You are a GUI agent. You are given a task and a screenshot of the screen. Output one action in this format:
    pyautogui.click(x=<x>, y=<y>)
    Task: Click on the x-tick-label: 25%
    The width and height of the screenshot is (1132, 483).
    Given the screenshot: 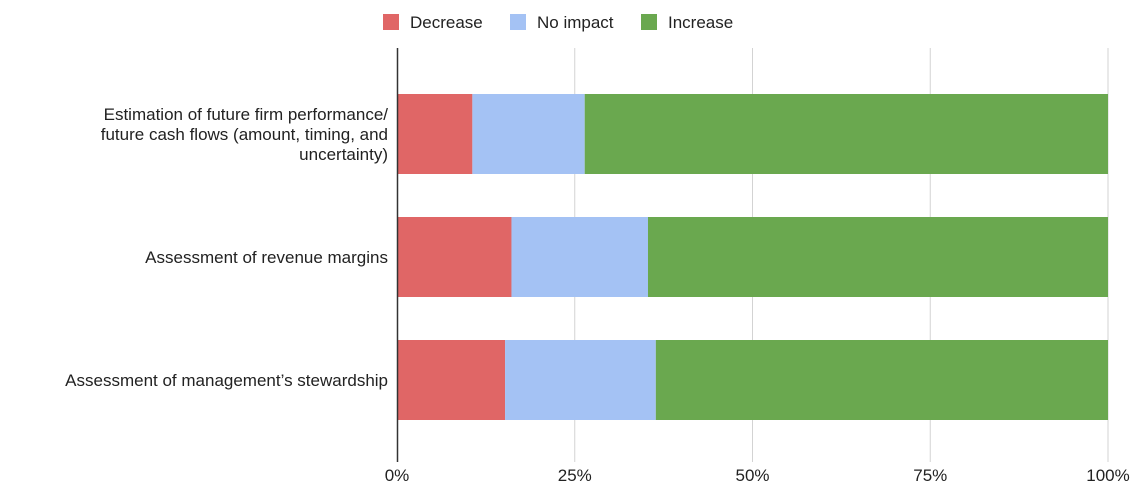 What is the action you would take?
    pyautogui.click(x=575, y=474)
    